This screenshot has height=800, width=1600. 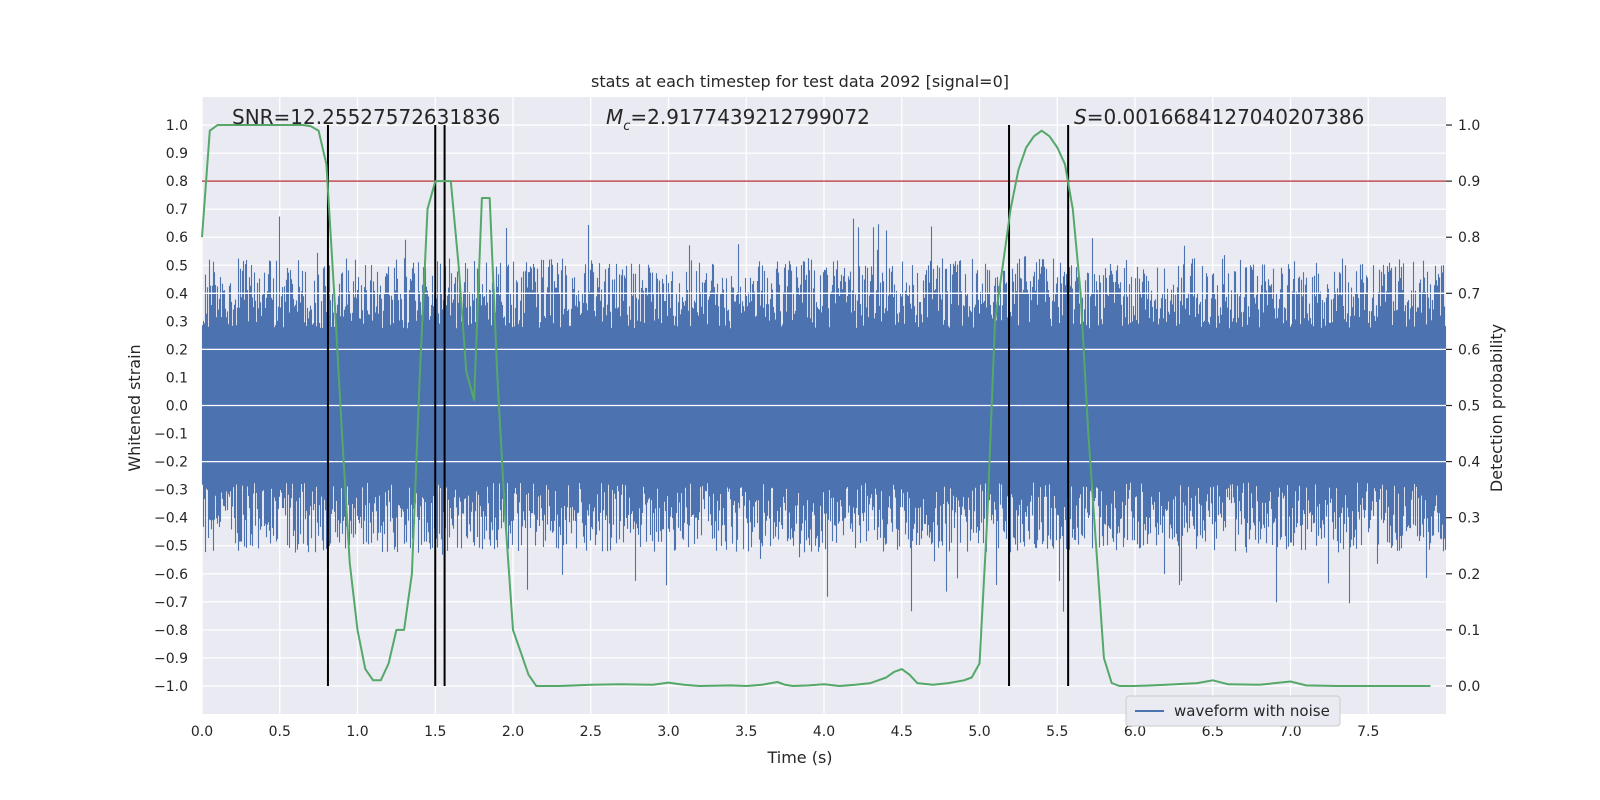 What do you see at coordinates (171, 435) in the screenshot?
I see `y-left-tick-label: −0.1` at bounding box center [171, 435].